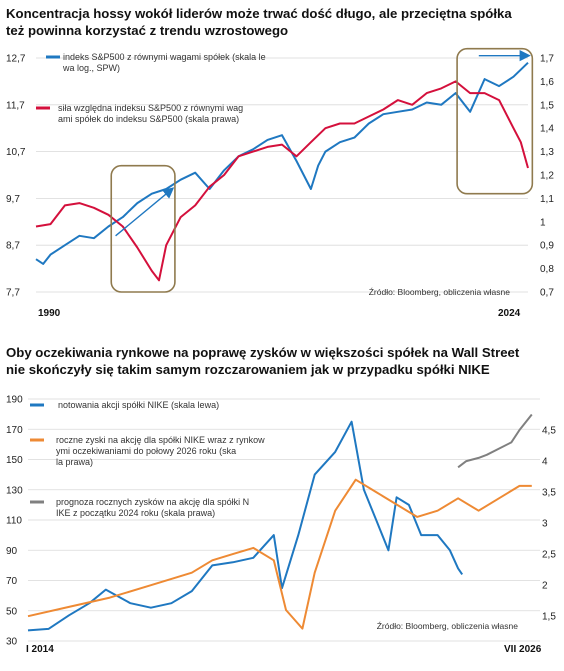  I want to click on chart2-x-start: I 2014, so click(40, 649).